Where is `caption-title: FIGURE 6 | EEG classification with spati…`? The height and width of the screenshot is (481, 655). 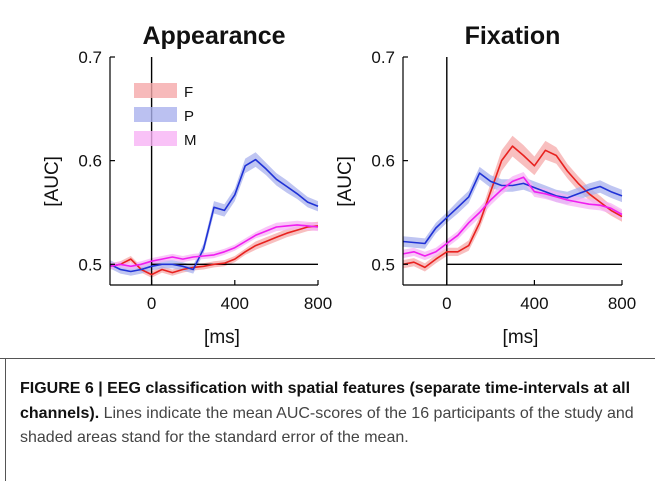
caption-title: FIGURE 6 | EEG classification with spati… is located at coordinates (325, 401).